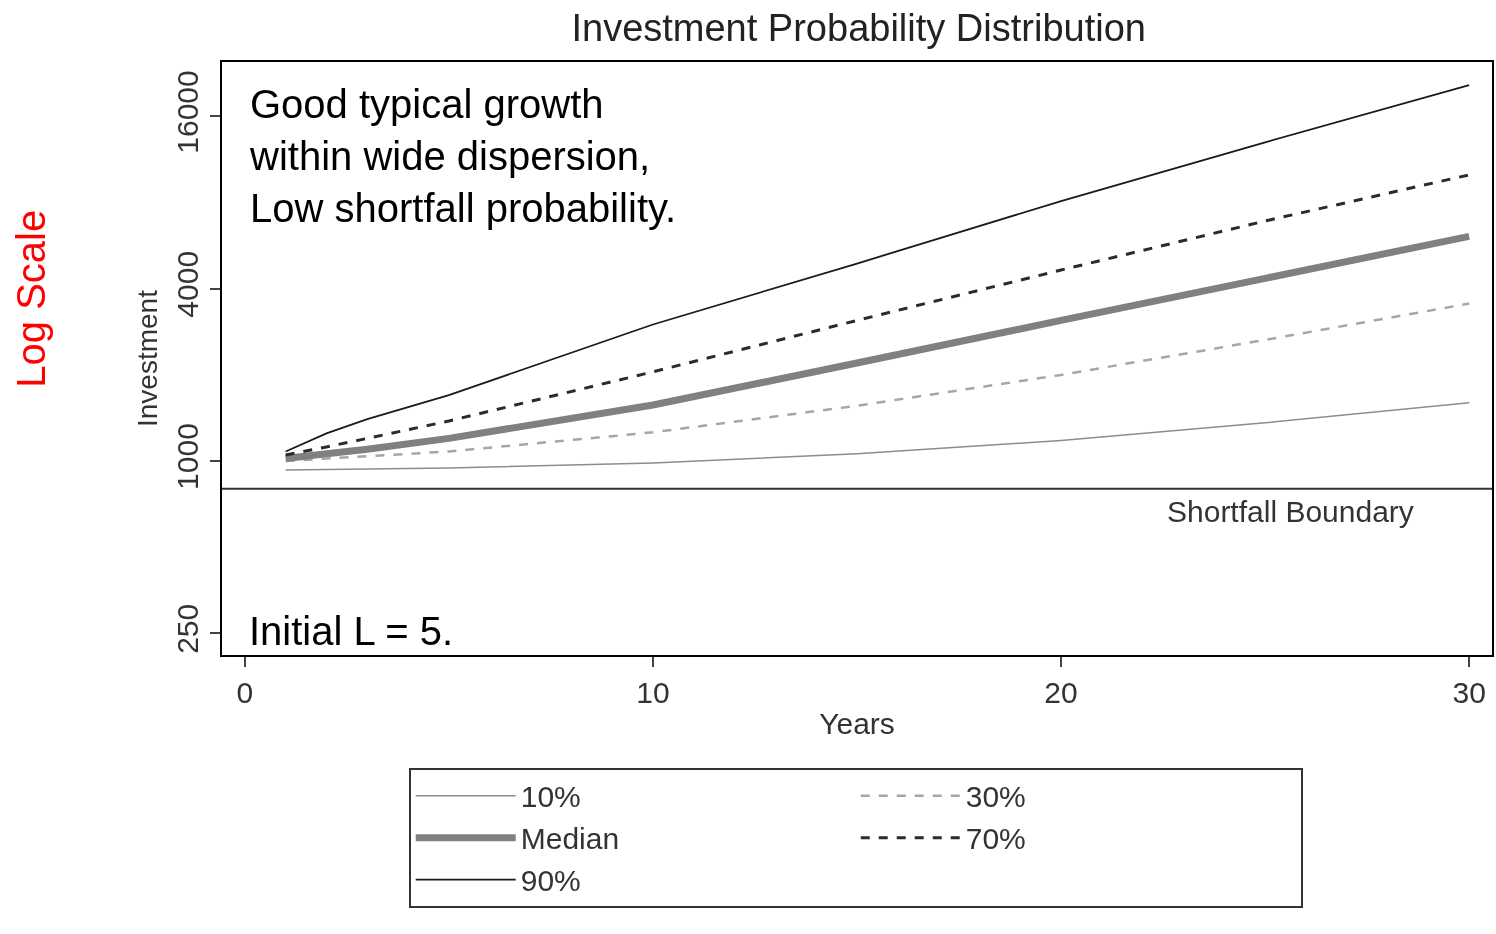  I want to click on legend-label: Median, so click(570, 839).